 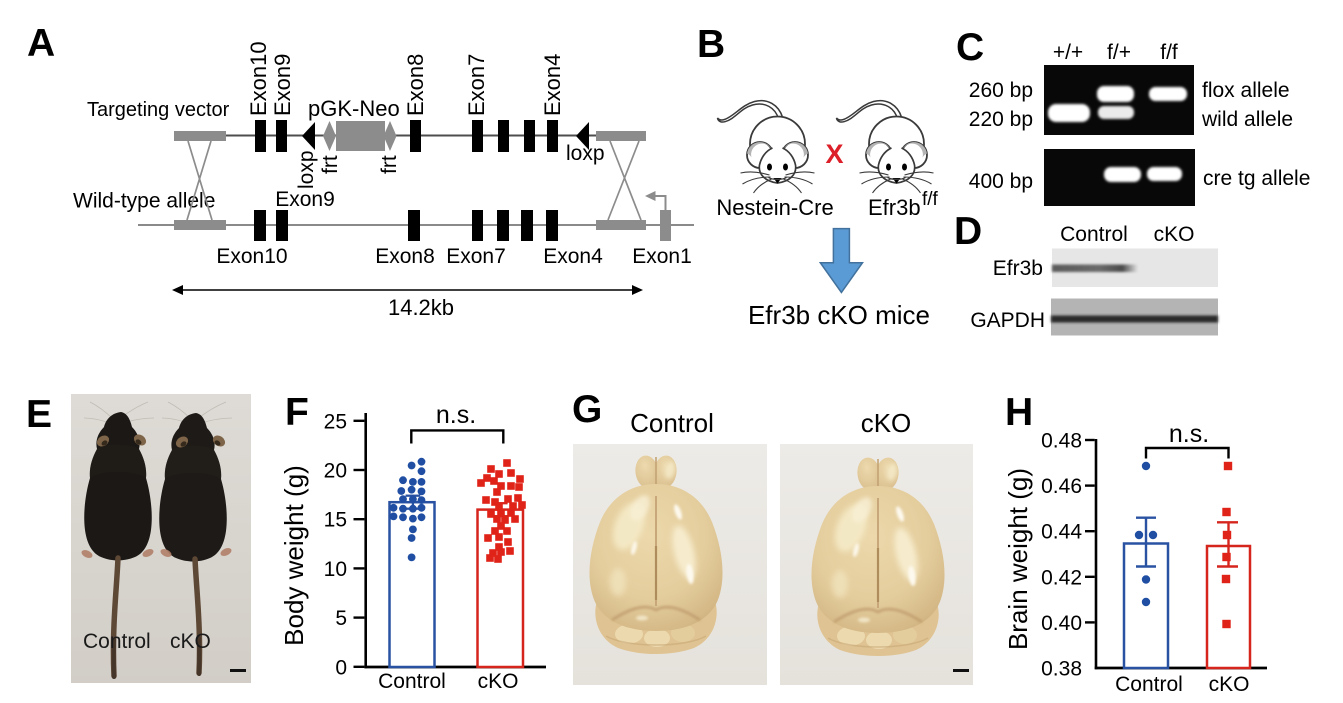 What do you see at coordinates (1061, 623) in the screenshot?
I see `svg-text: 0.40` at bounding box center [1061, 623].